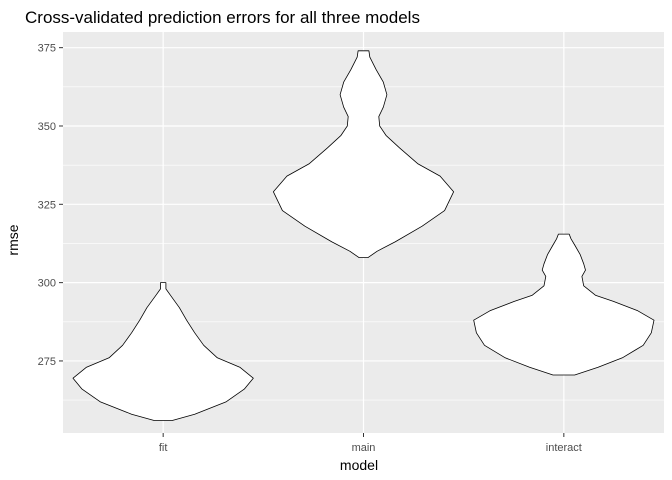 This screenshot has width=672, height=480. I want to click on y-tick-label: 275, so click(47, 362).